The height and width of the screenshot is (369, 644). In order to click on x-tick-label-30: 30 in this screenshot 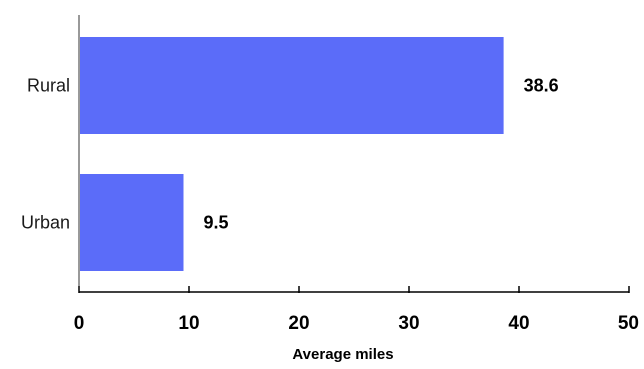, I will do `click(408, 323)`.